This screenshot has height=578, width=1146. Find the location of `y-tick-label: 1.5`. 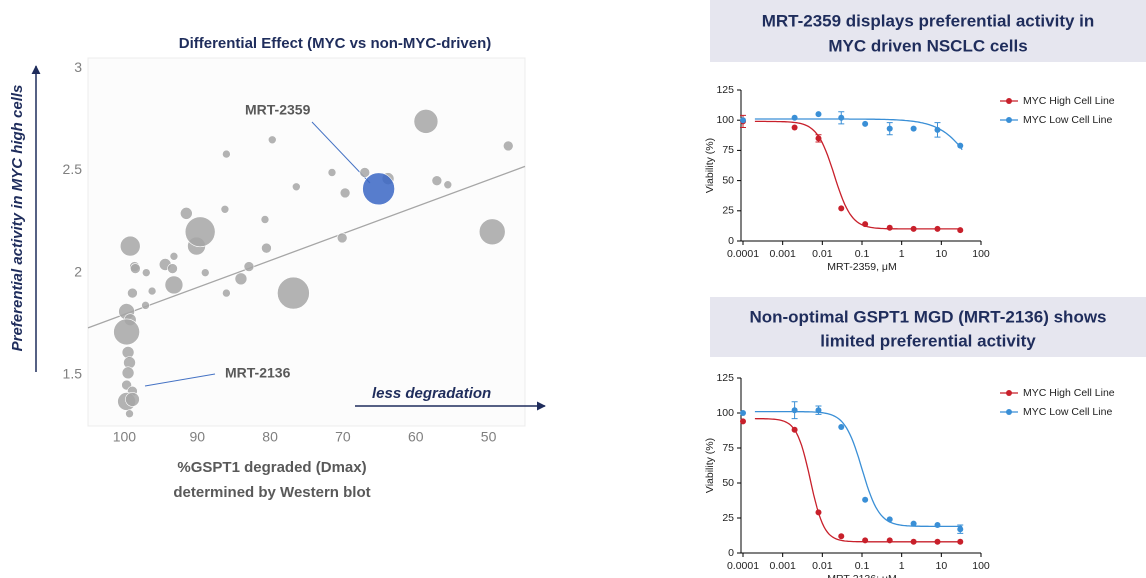

y-tick-label: 1.5 is located at coordinates (73, 374).